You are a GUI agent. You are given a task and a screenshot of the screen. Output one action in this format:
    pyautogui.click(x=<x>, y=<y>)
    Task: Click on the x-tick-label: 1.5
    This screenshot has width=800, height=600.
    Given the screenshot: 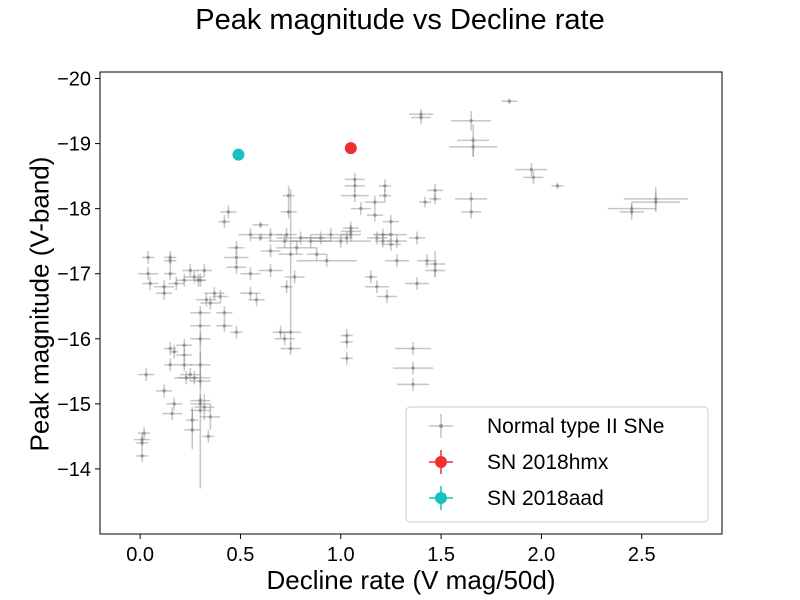 What is the action you would take?
    pyautogui.click(x=441, y=555)
    